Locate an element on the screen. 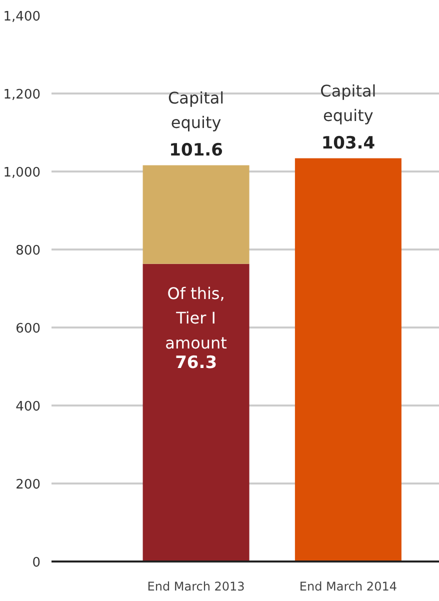 The width and height of the screenshot is (439, 601). y-tick-label: 0 is located at coordinates (36, 563).